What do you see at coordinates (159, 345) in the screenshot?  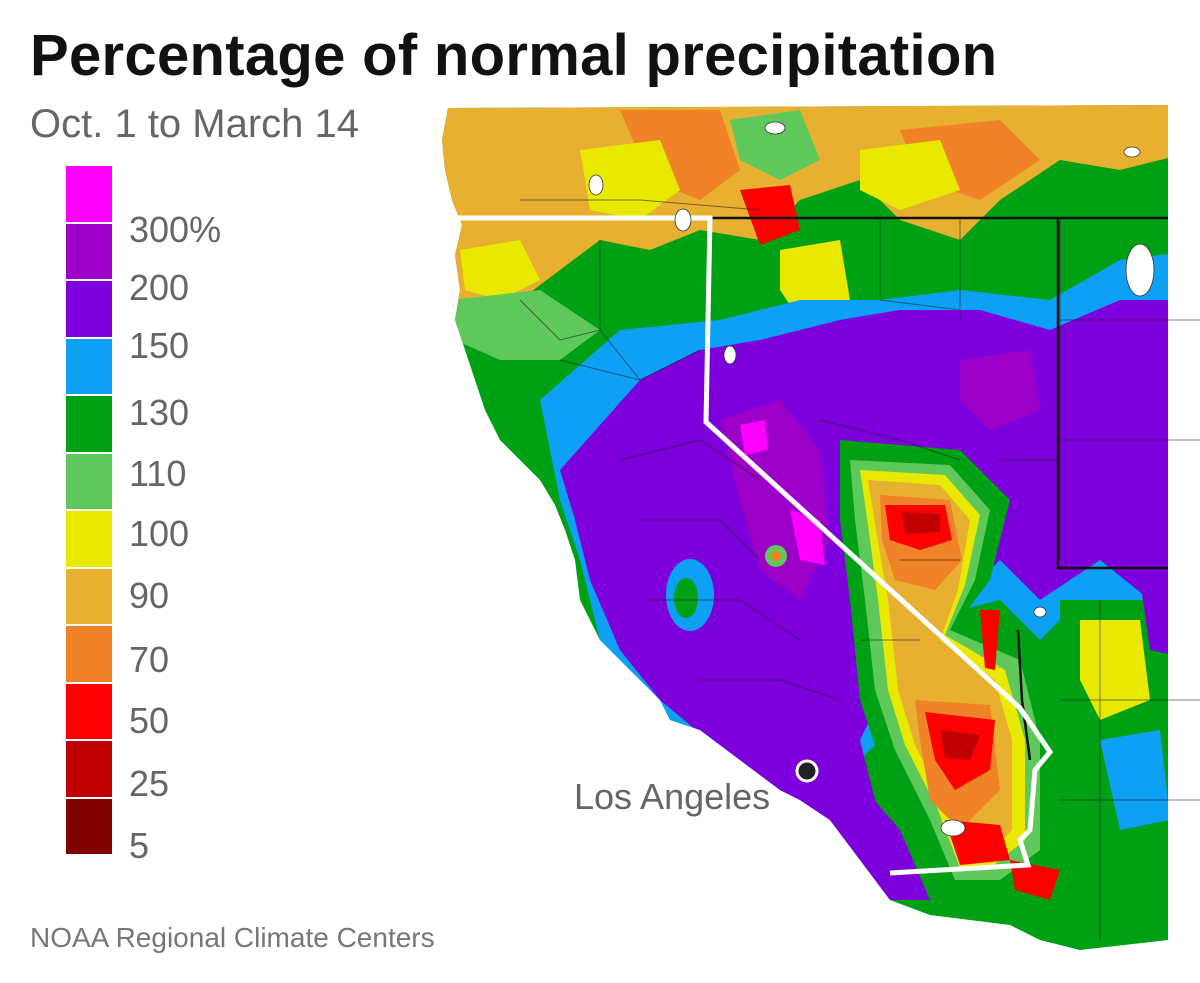 I see `legend-label-150: 150` at bounding box center [159, 345].